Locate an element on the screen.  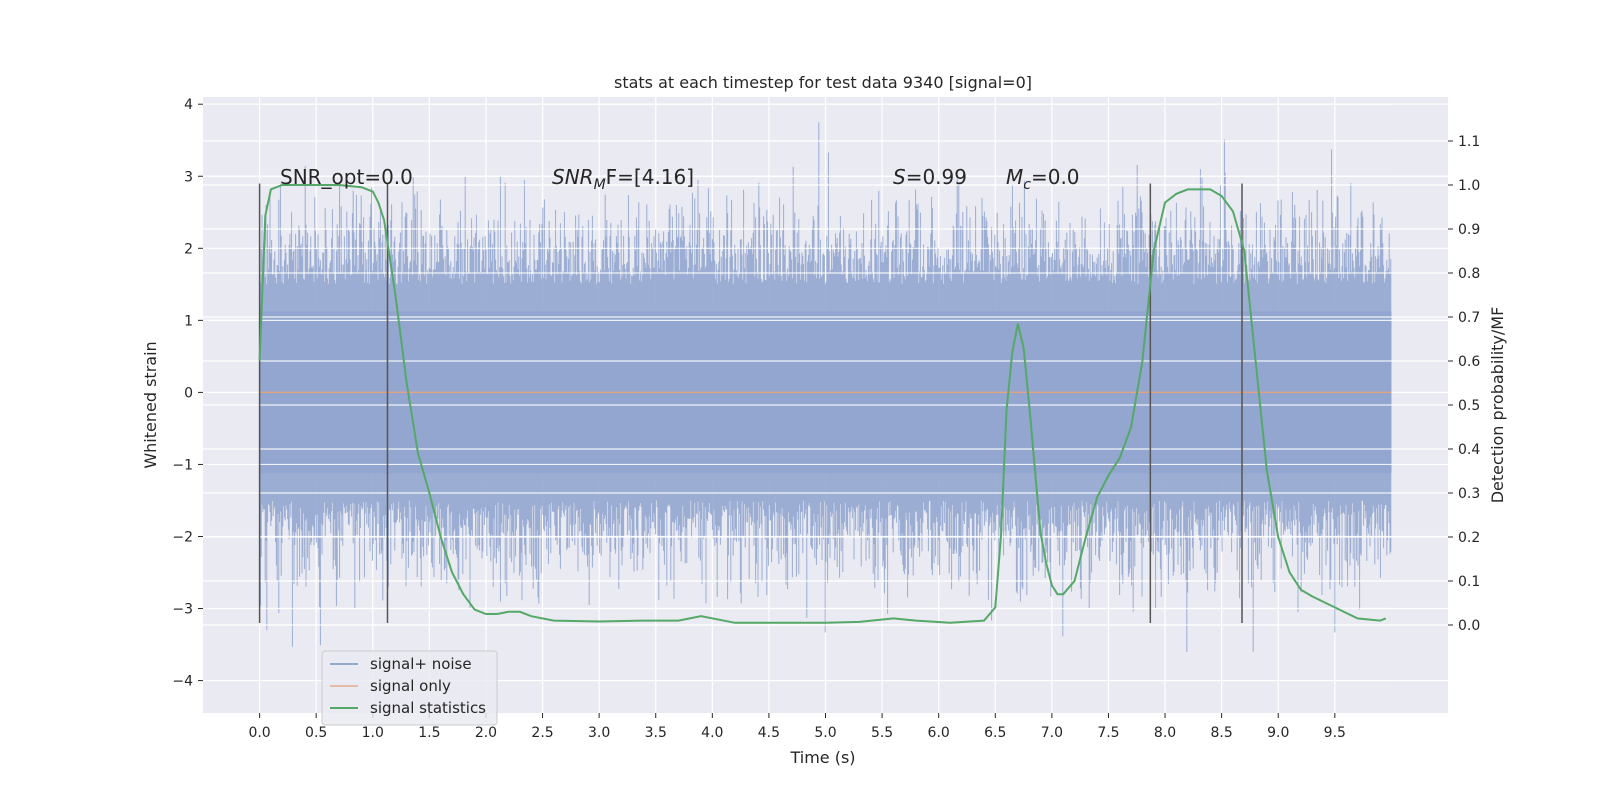
annotation-snr-mf: SNRMF=[4.16] is located at coordinates (623, 179).